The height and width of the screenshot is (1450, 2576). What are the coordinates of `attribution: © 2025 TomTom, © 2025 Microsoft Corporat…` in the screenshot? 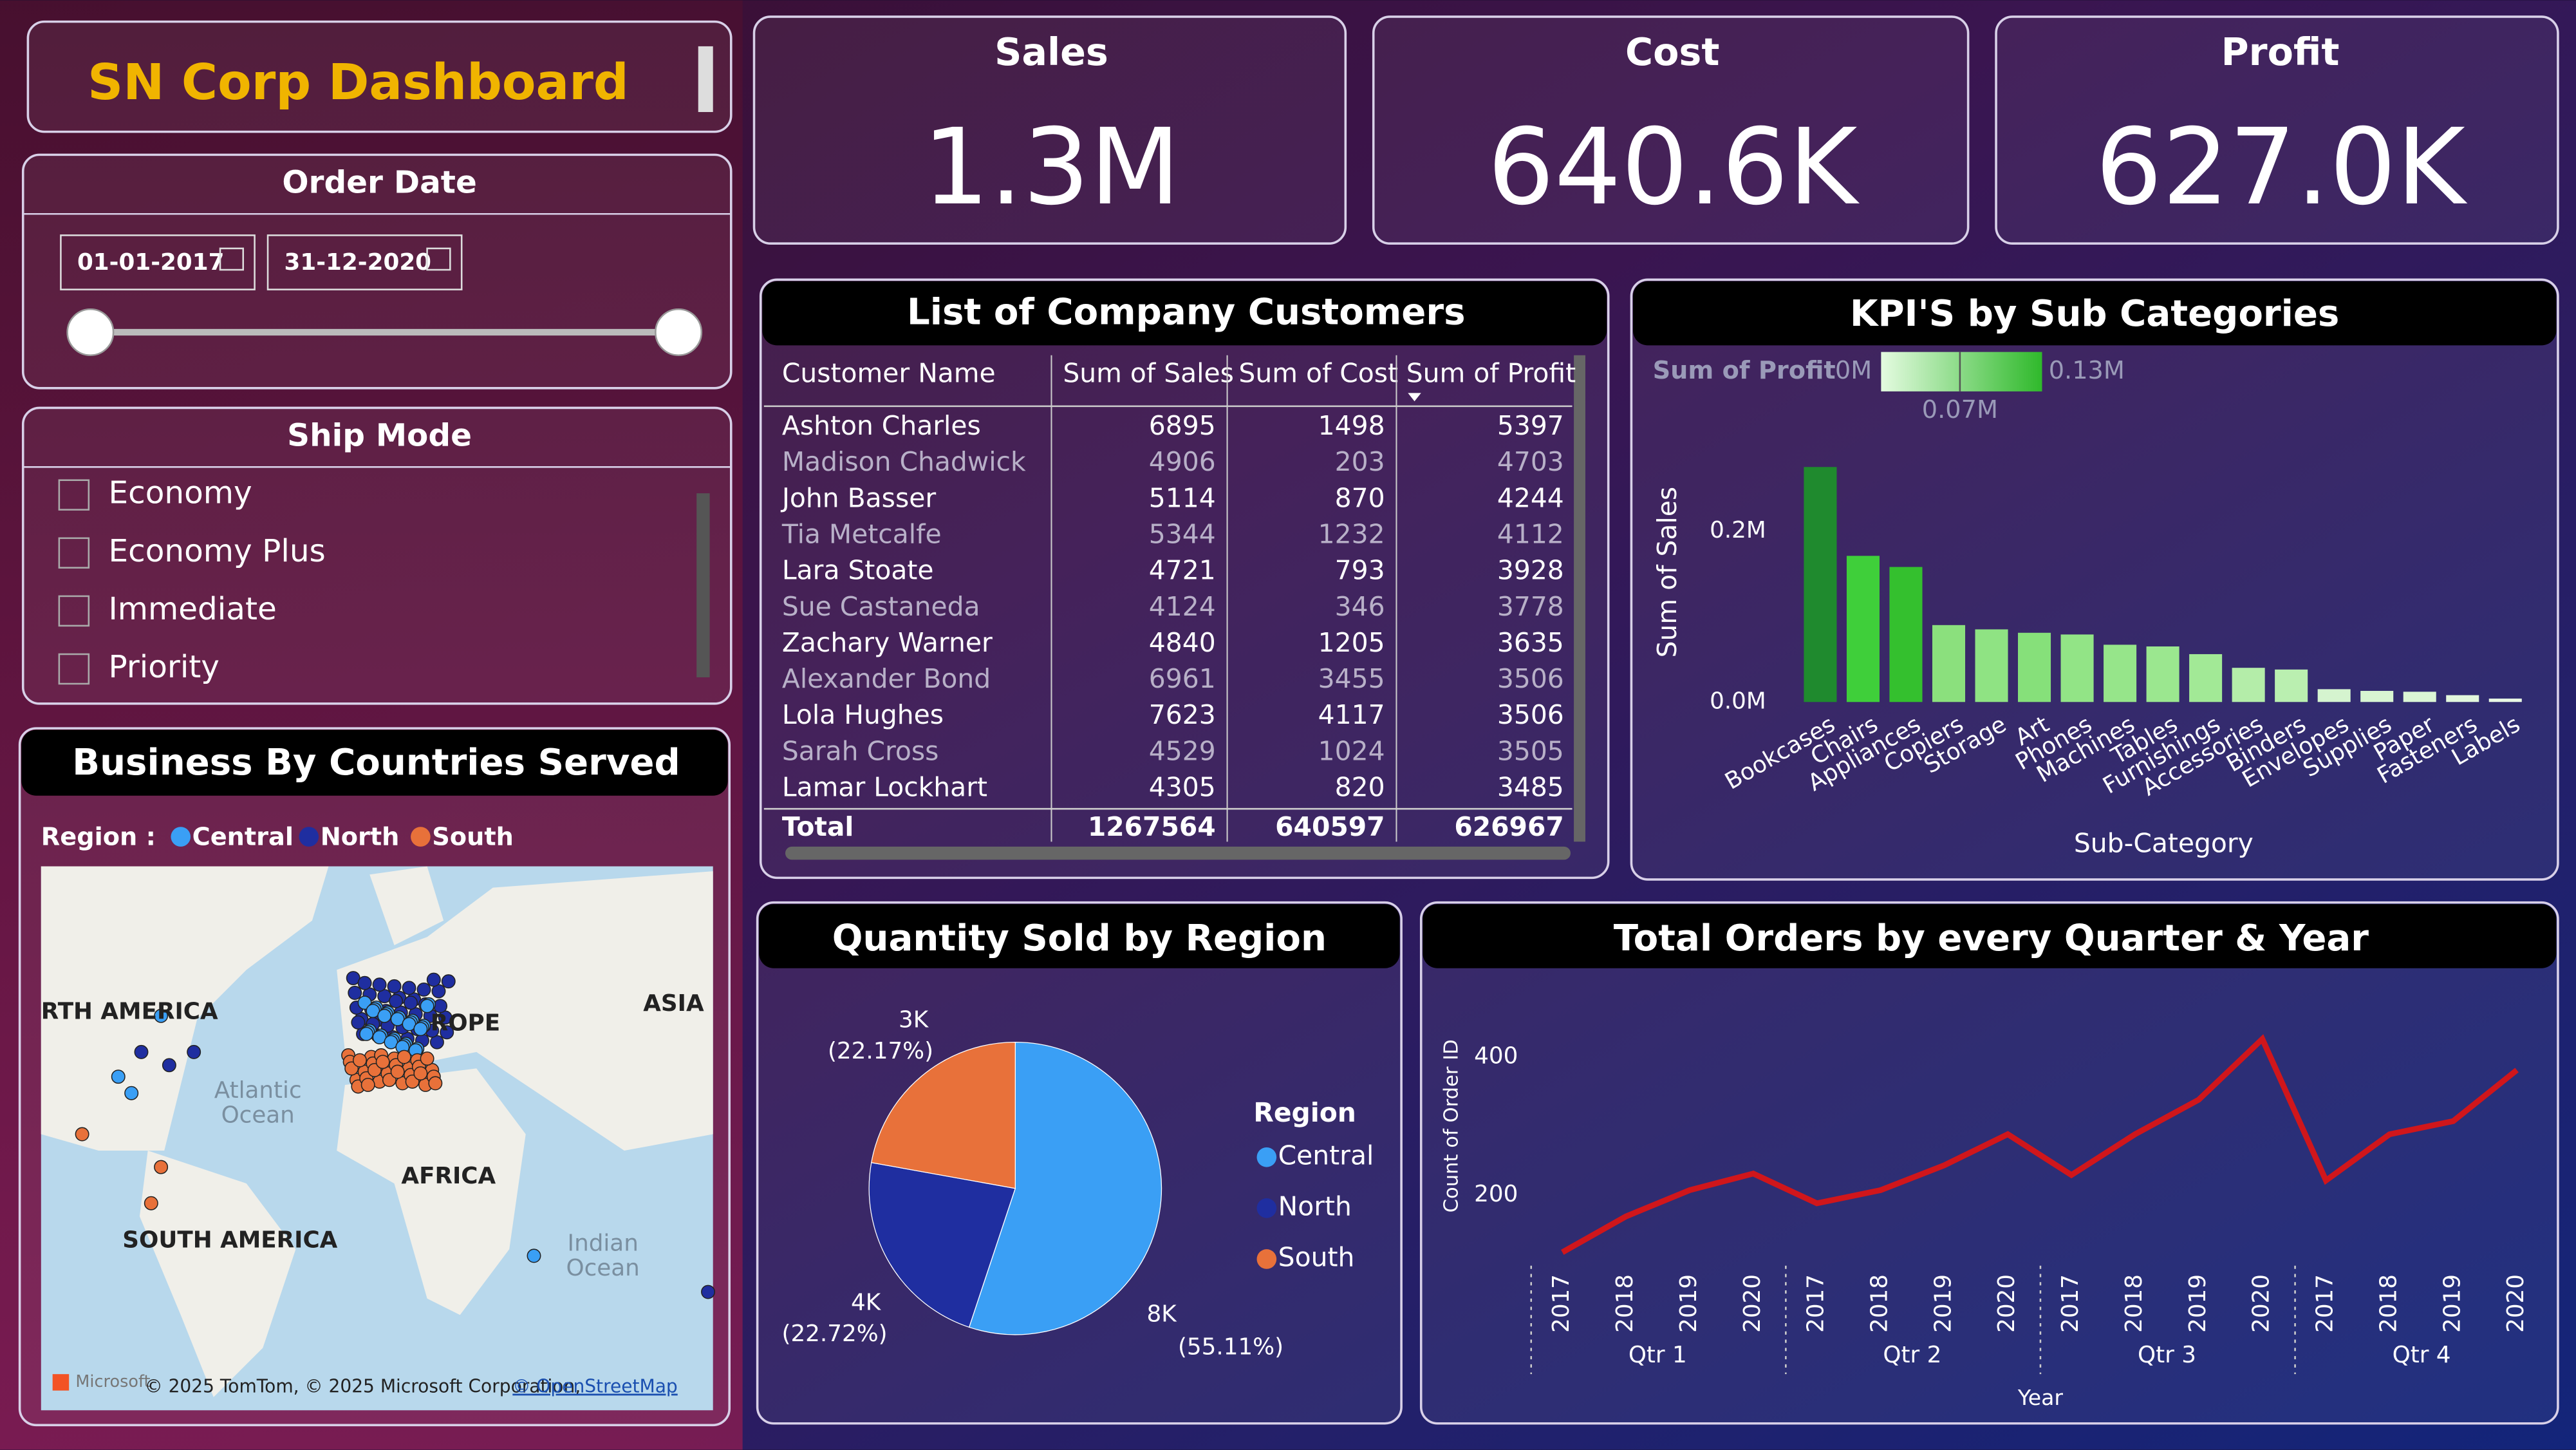 It's located at (363, 1387).